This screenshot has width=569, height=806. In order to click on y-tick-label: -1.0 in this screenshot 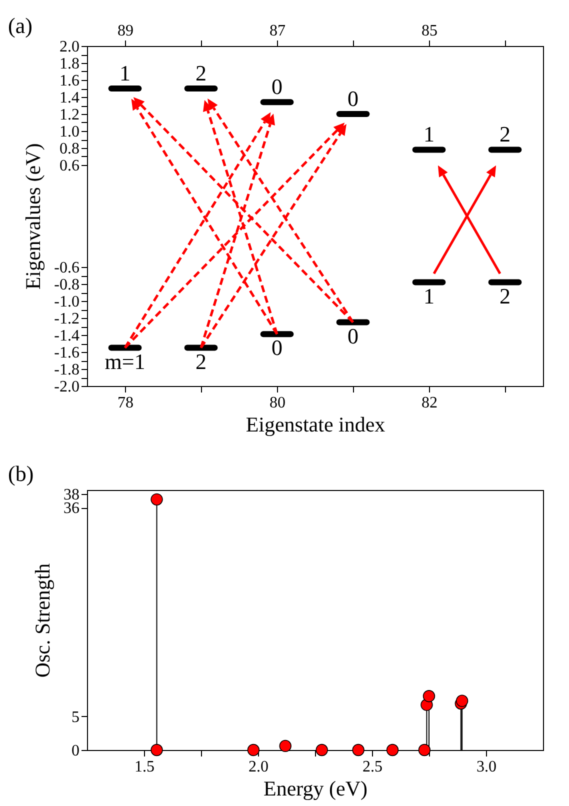, I will do `click(67, 302)`.